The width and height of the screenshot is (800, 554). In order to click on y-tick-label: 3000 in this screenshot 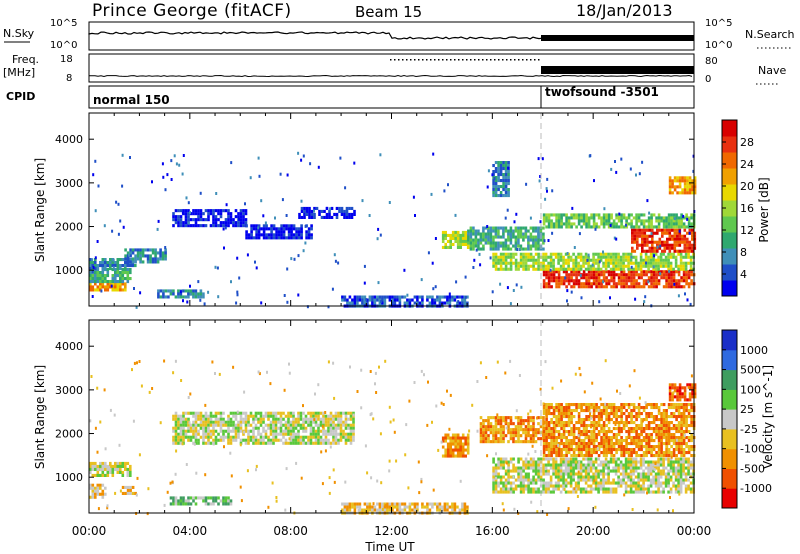, I will do `click(69, 183)`.